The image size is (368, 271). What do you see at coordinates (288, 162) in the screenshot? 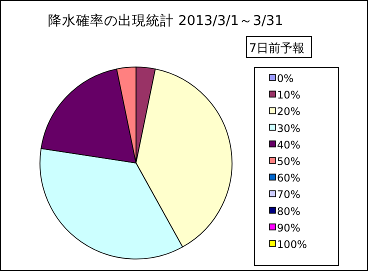
I see `legend-label: 50%` at bounding box center [288, 162].